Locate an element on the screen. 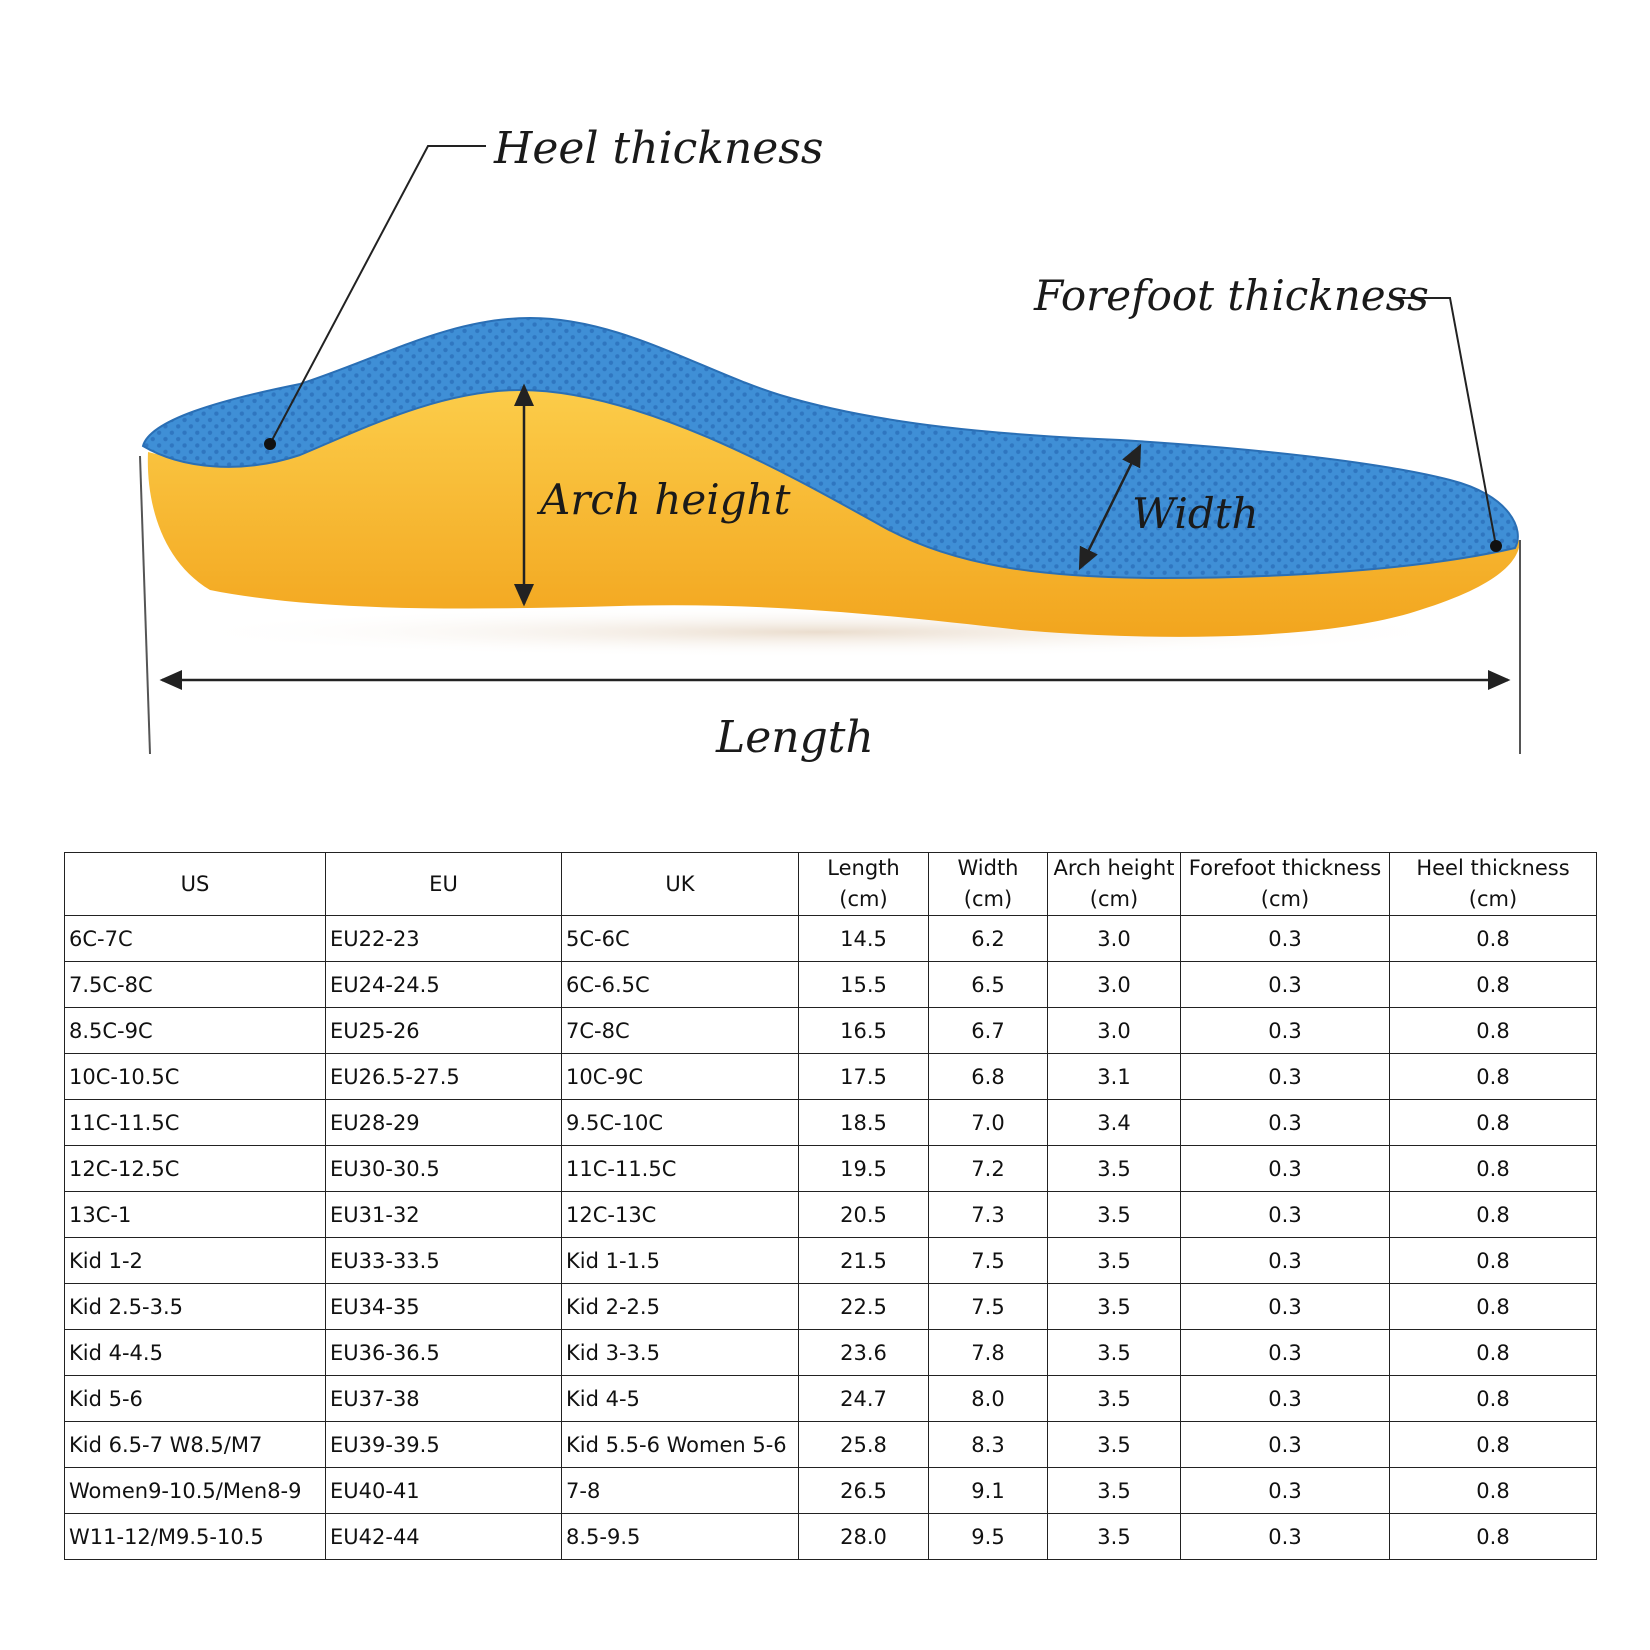 This screenshot has width=1650, height=1650. header-forefoot-thickness: Forefoot thickness (cm) is located at coordinates (1285, 884).